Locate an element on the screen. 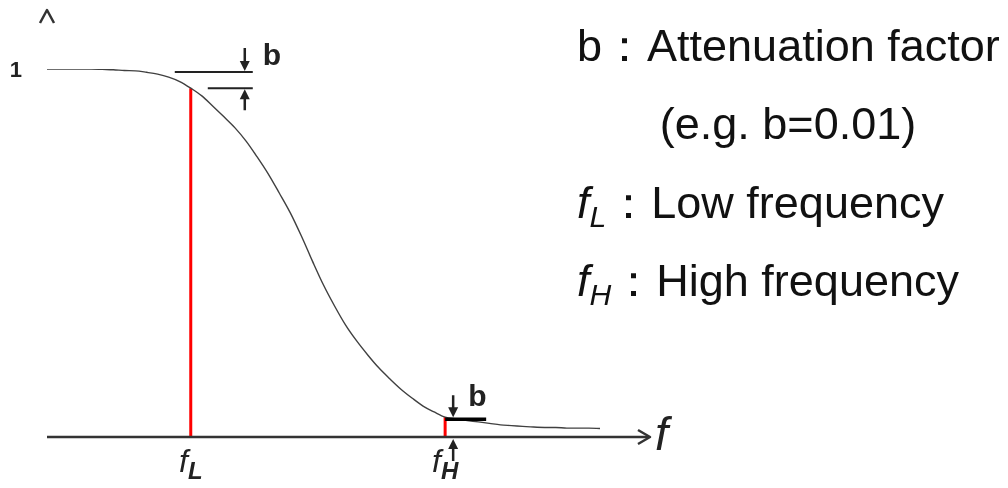  text: (e.g. b=0.01) is located at coordinates (788, 124).